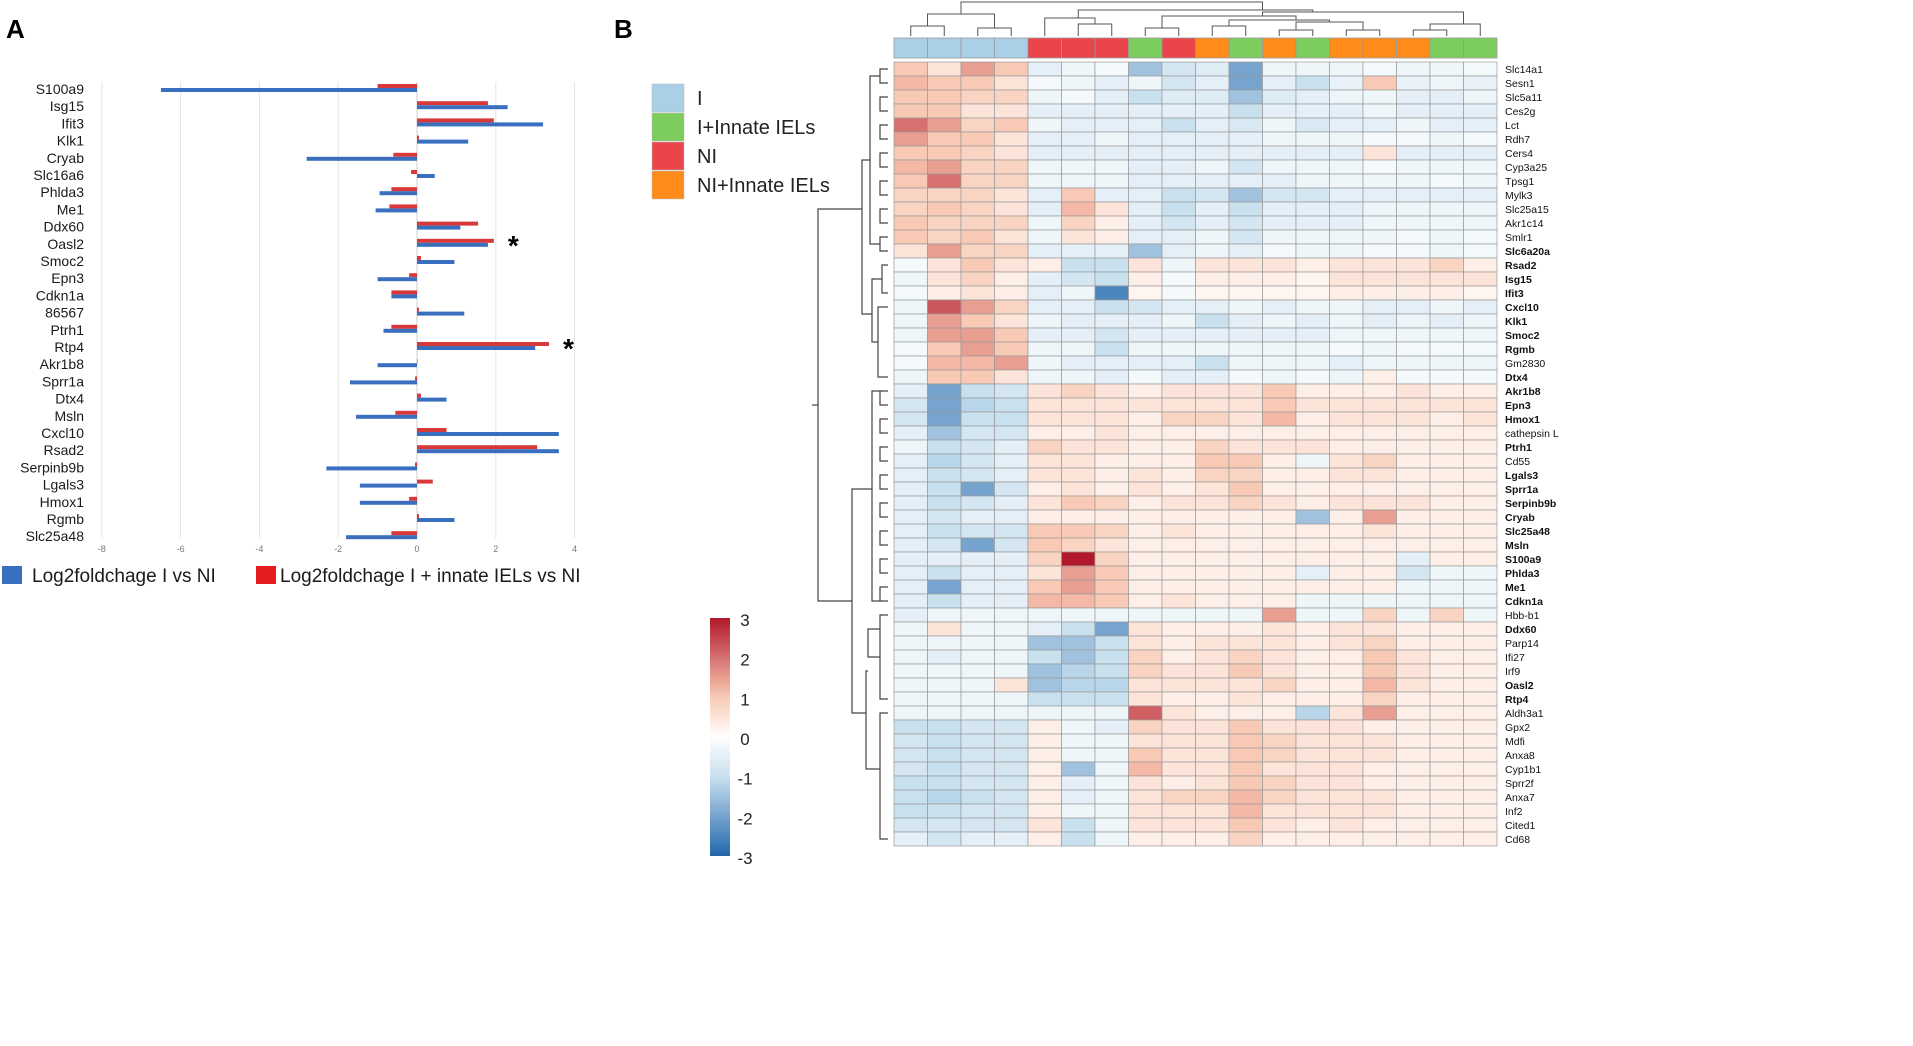 The height and width of the screenshot is (1046, 1913). I want to click on row-label: Irf9, so click(1512, 672).